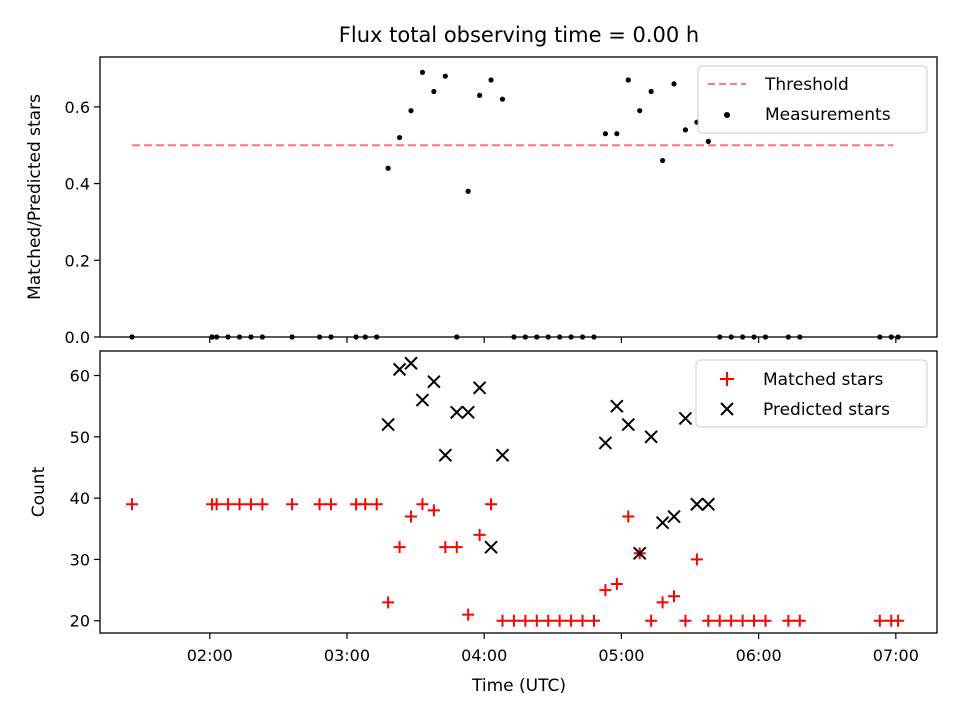 This screenshot has height=720, width=960. What do you see at coordinates (553, 340) in the screenshot?
I see `top-x-axis` at bounding box center [553, 340].